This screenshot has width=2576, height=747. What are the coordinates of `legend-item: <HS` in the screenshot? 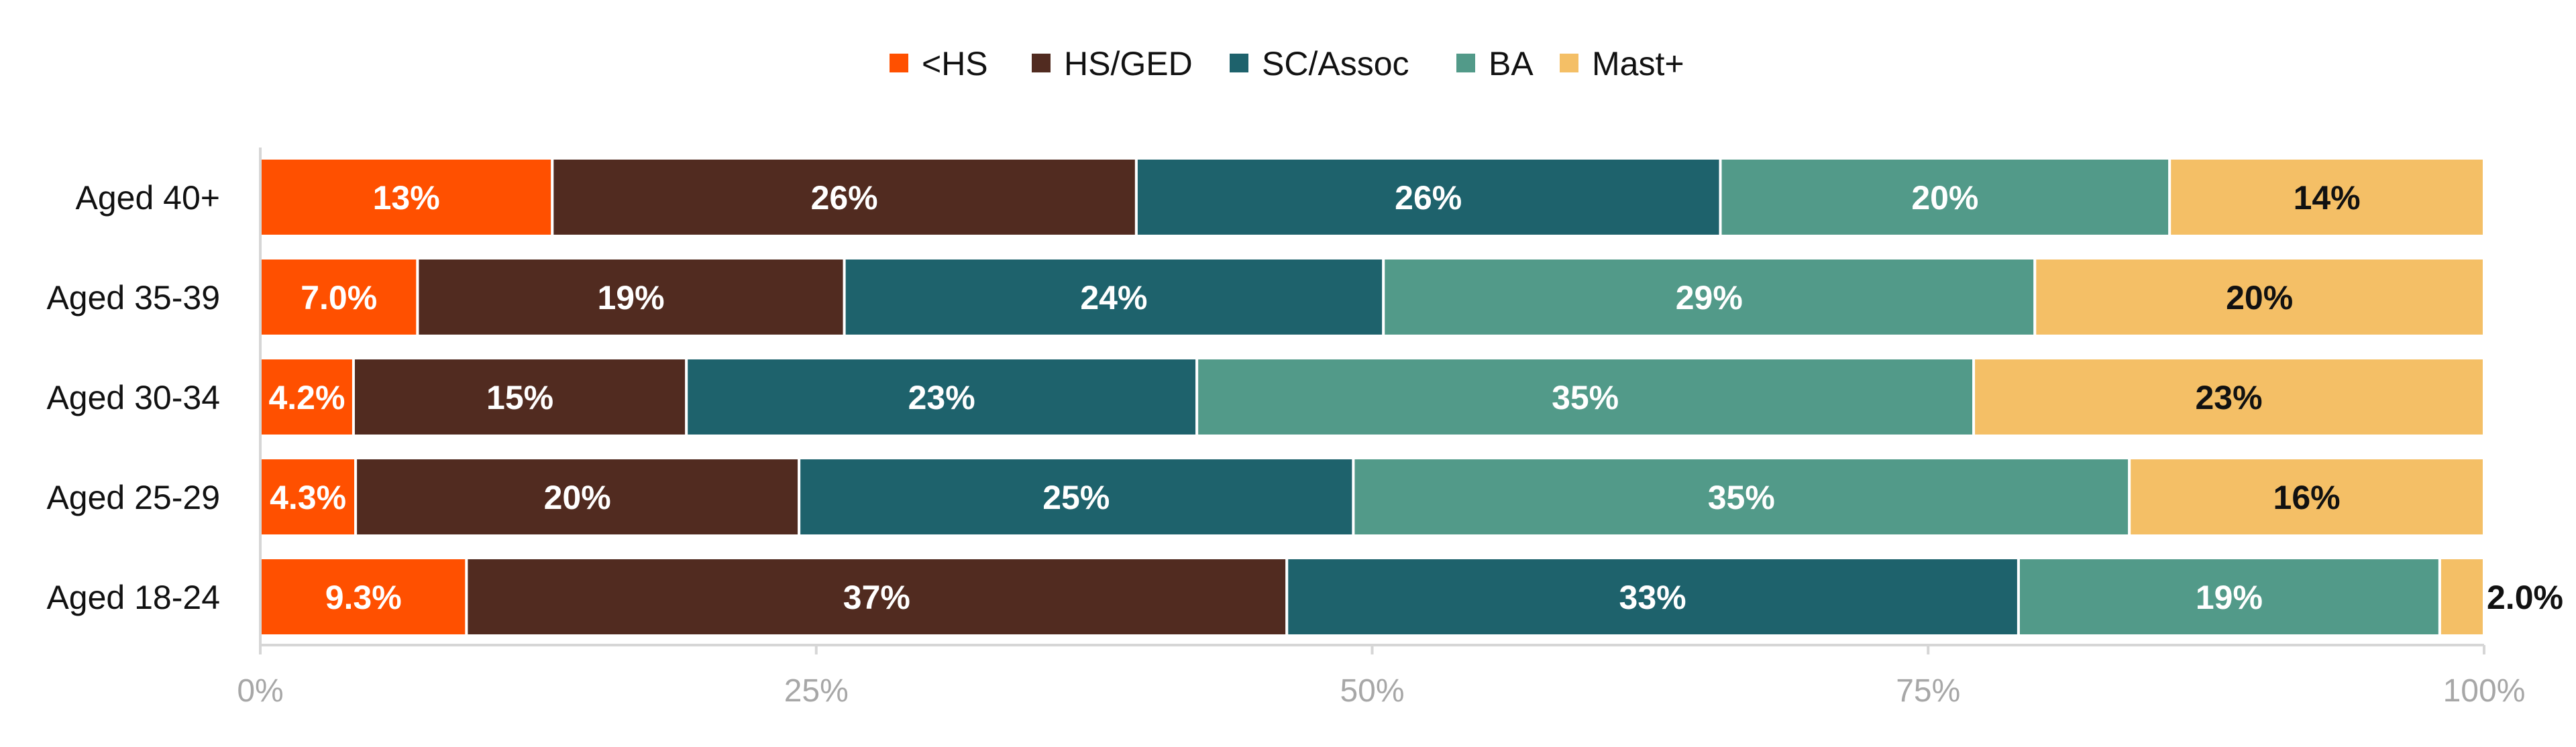 It's located at (939, 63).